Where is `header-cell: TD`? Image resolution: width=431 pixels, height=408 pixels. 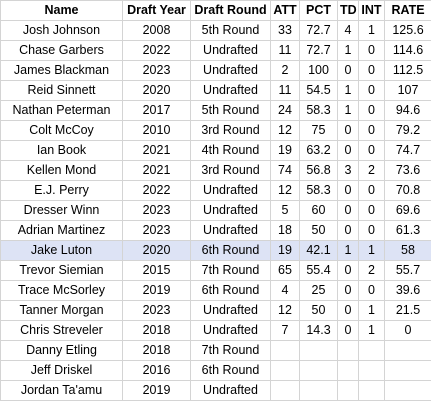 header-cell: TD is located at coordinates (348, 10).